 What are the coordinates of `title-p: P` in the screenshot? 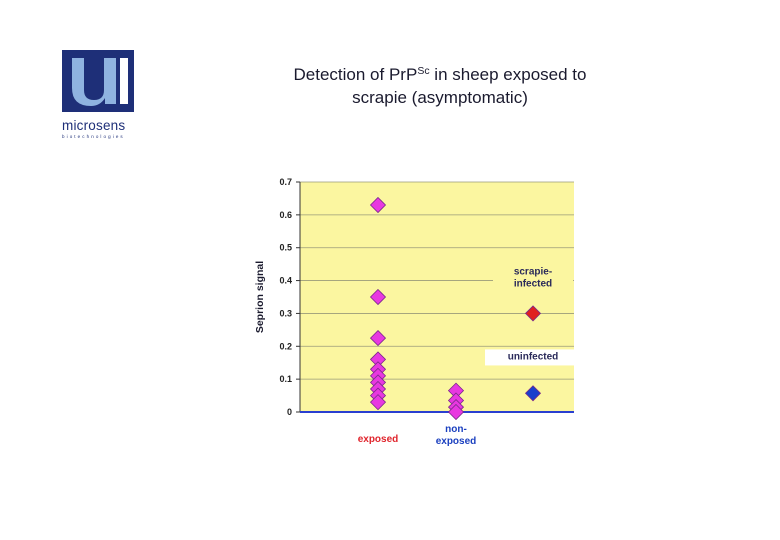 It's located at (411, 74).